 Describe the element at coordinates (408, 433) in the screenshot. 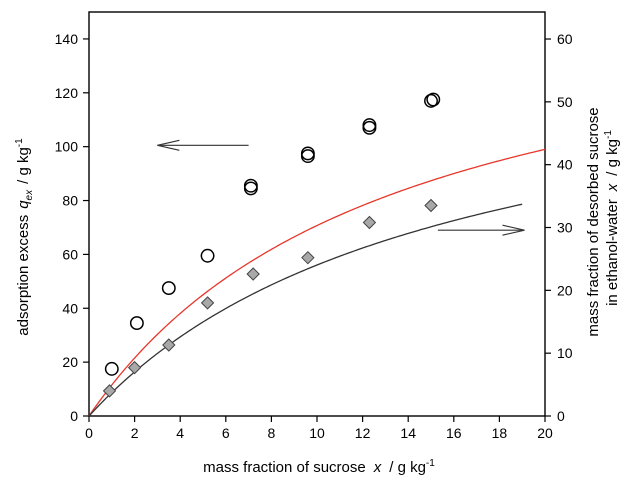

I see `x-tick-label: 14` at that location.